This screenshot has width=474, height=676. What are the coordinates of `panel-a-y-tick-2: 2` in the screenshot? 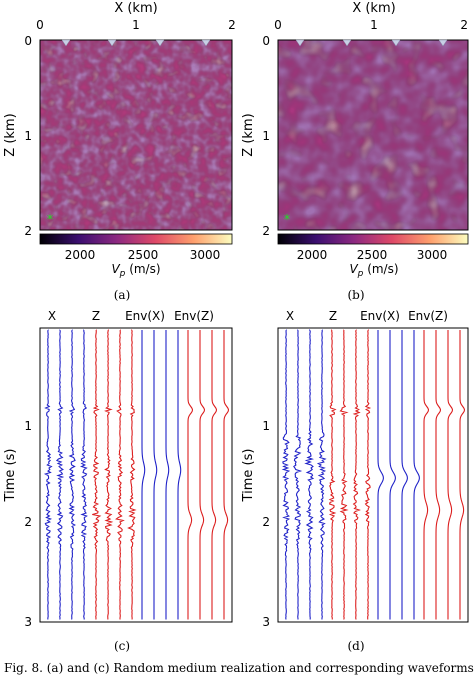 It's located at (28, 231).